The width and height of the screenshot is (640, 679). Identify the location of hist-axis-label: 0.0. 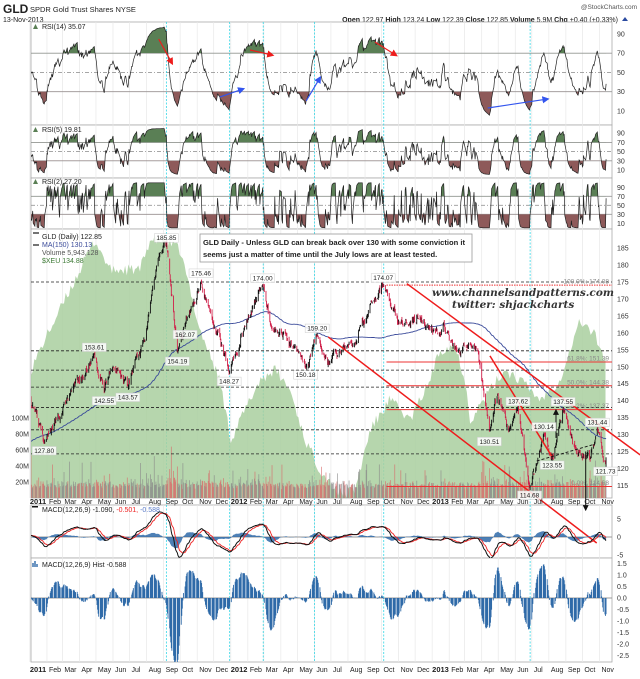
(622, 599).